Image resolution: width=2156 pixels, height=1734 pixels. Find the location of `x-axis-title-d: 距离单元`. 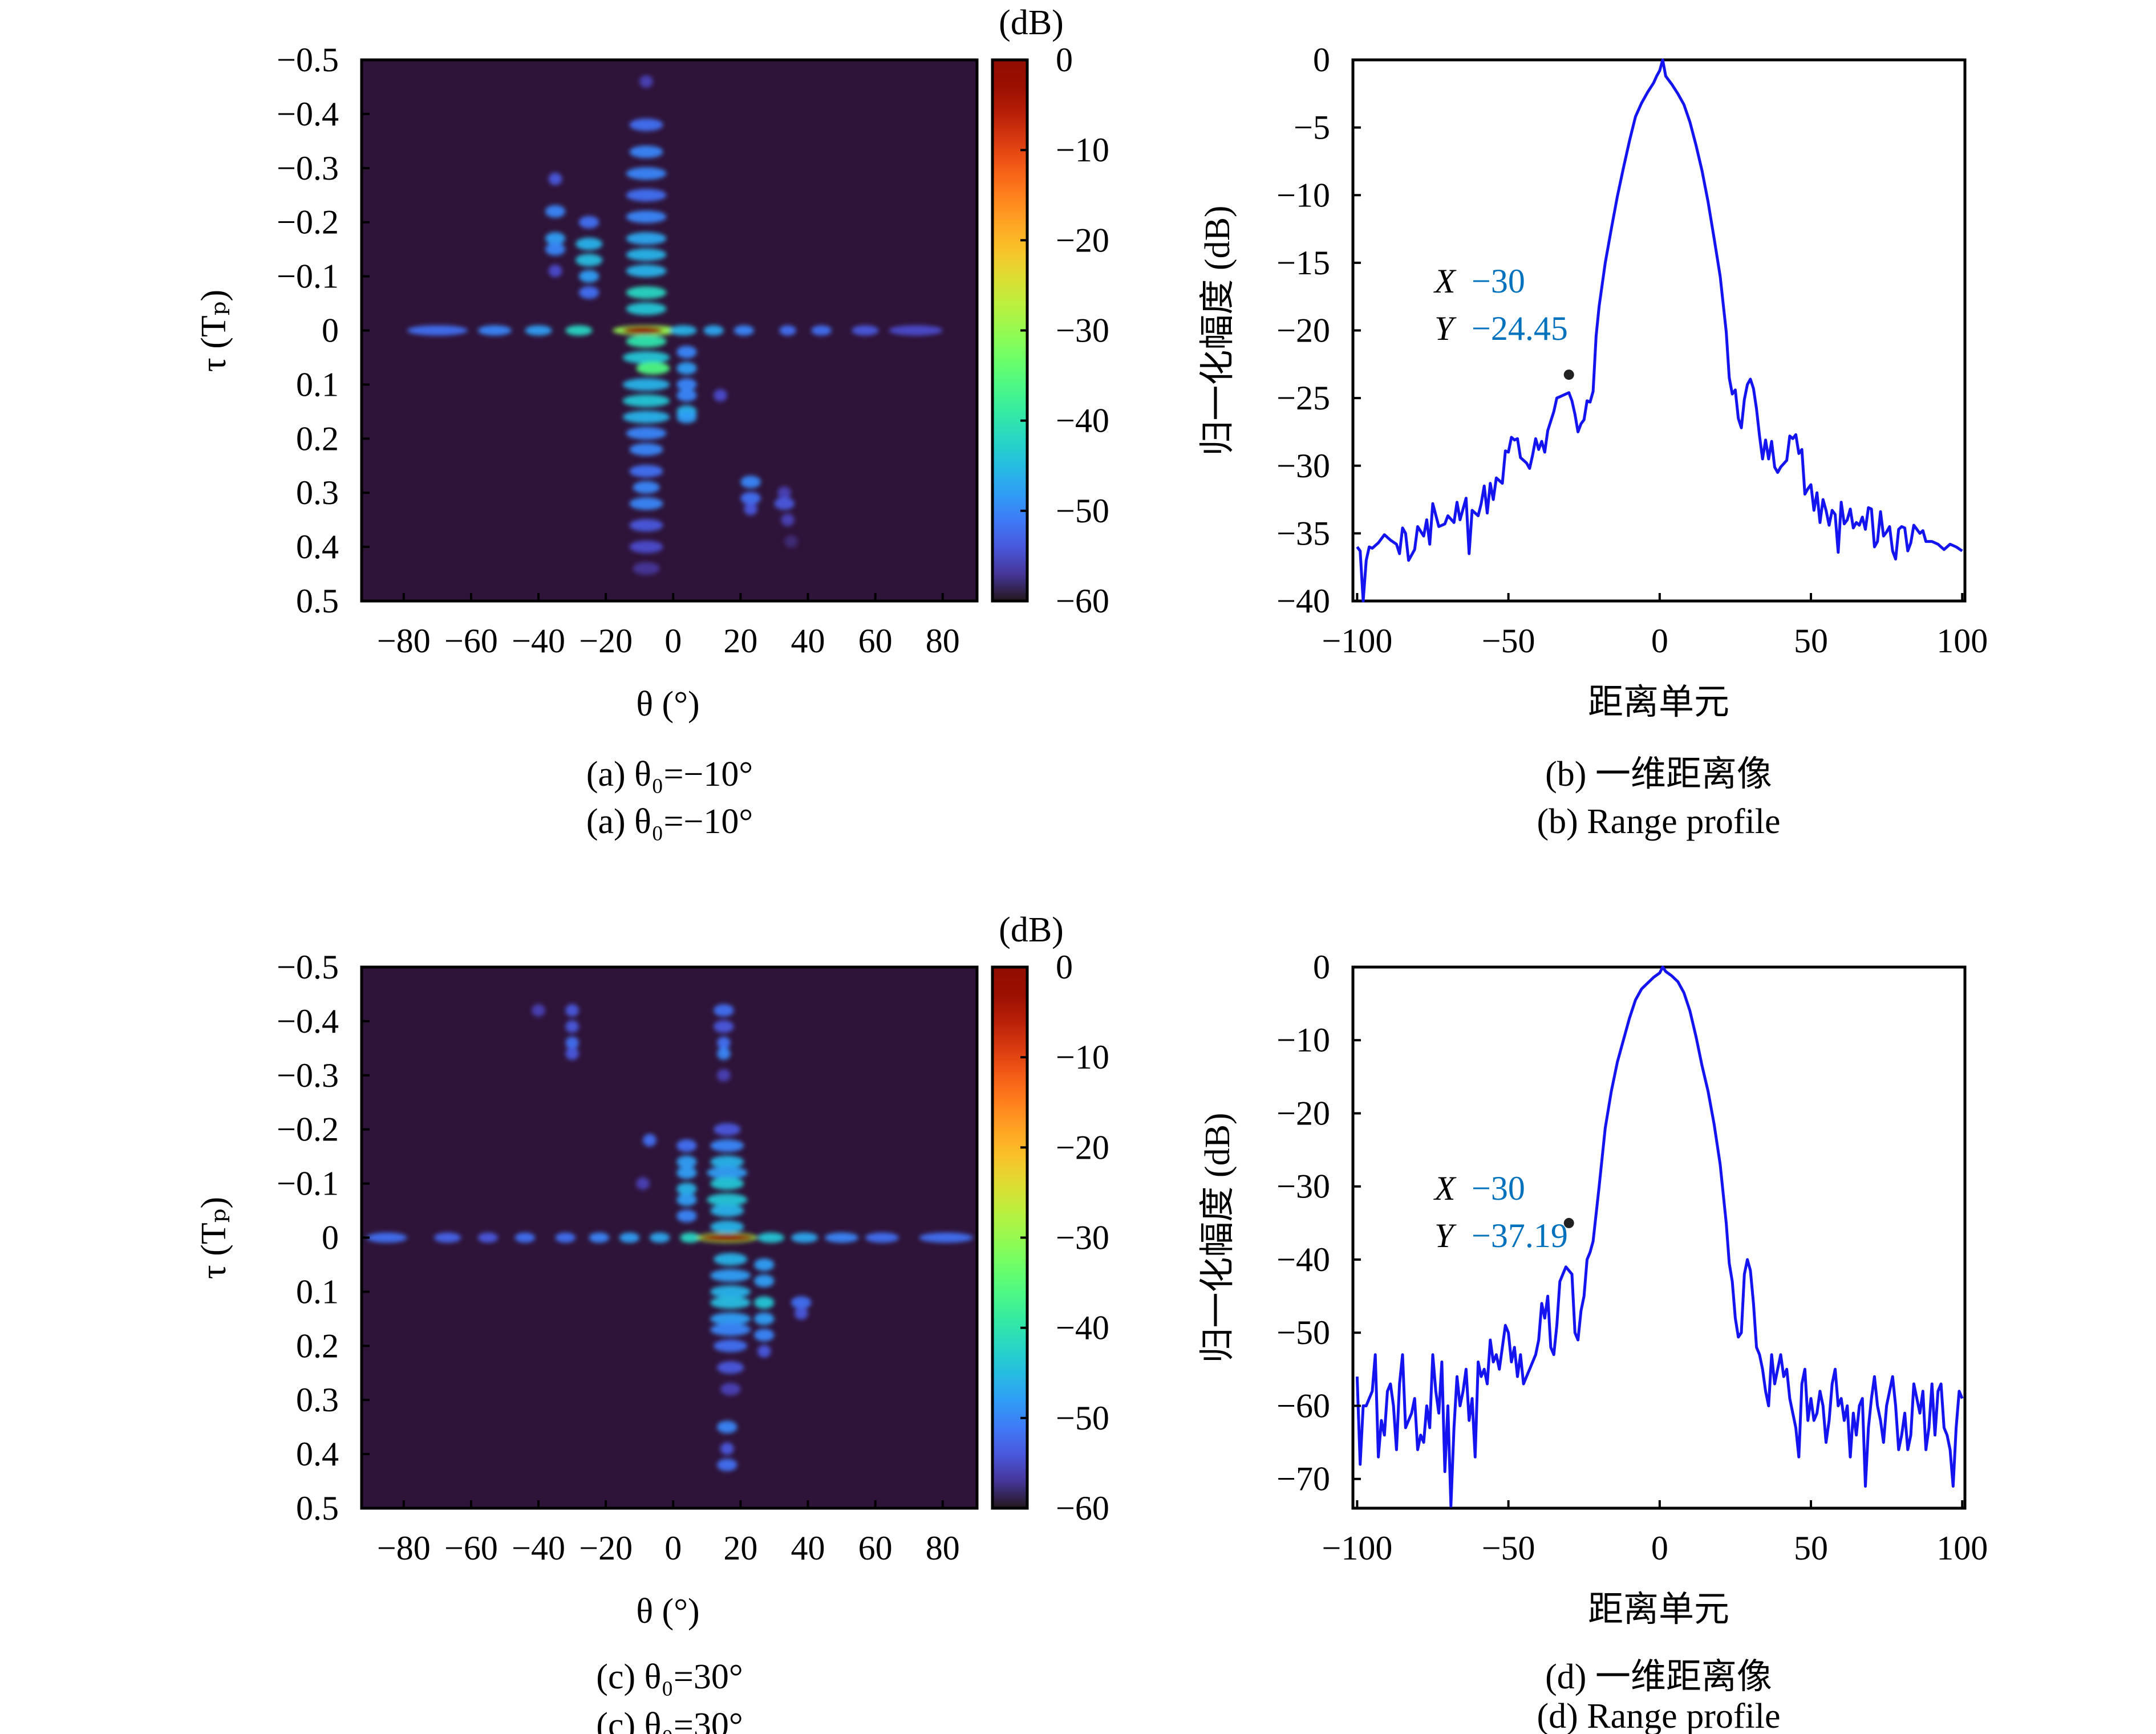

x-axis-title-d: 距离单元 is located at coordinates (1659, 1609).